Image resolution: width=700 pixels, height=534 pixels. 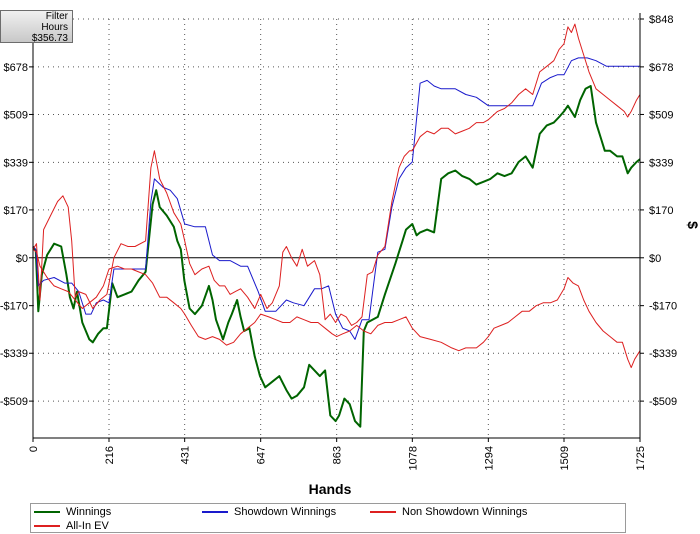 I want to click on legend-item-showdown: Showdown Winnings, so click(x=269, y=512).